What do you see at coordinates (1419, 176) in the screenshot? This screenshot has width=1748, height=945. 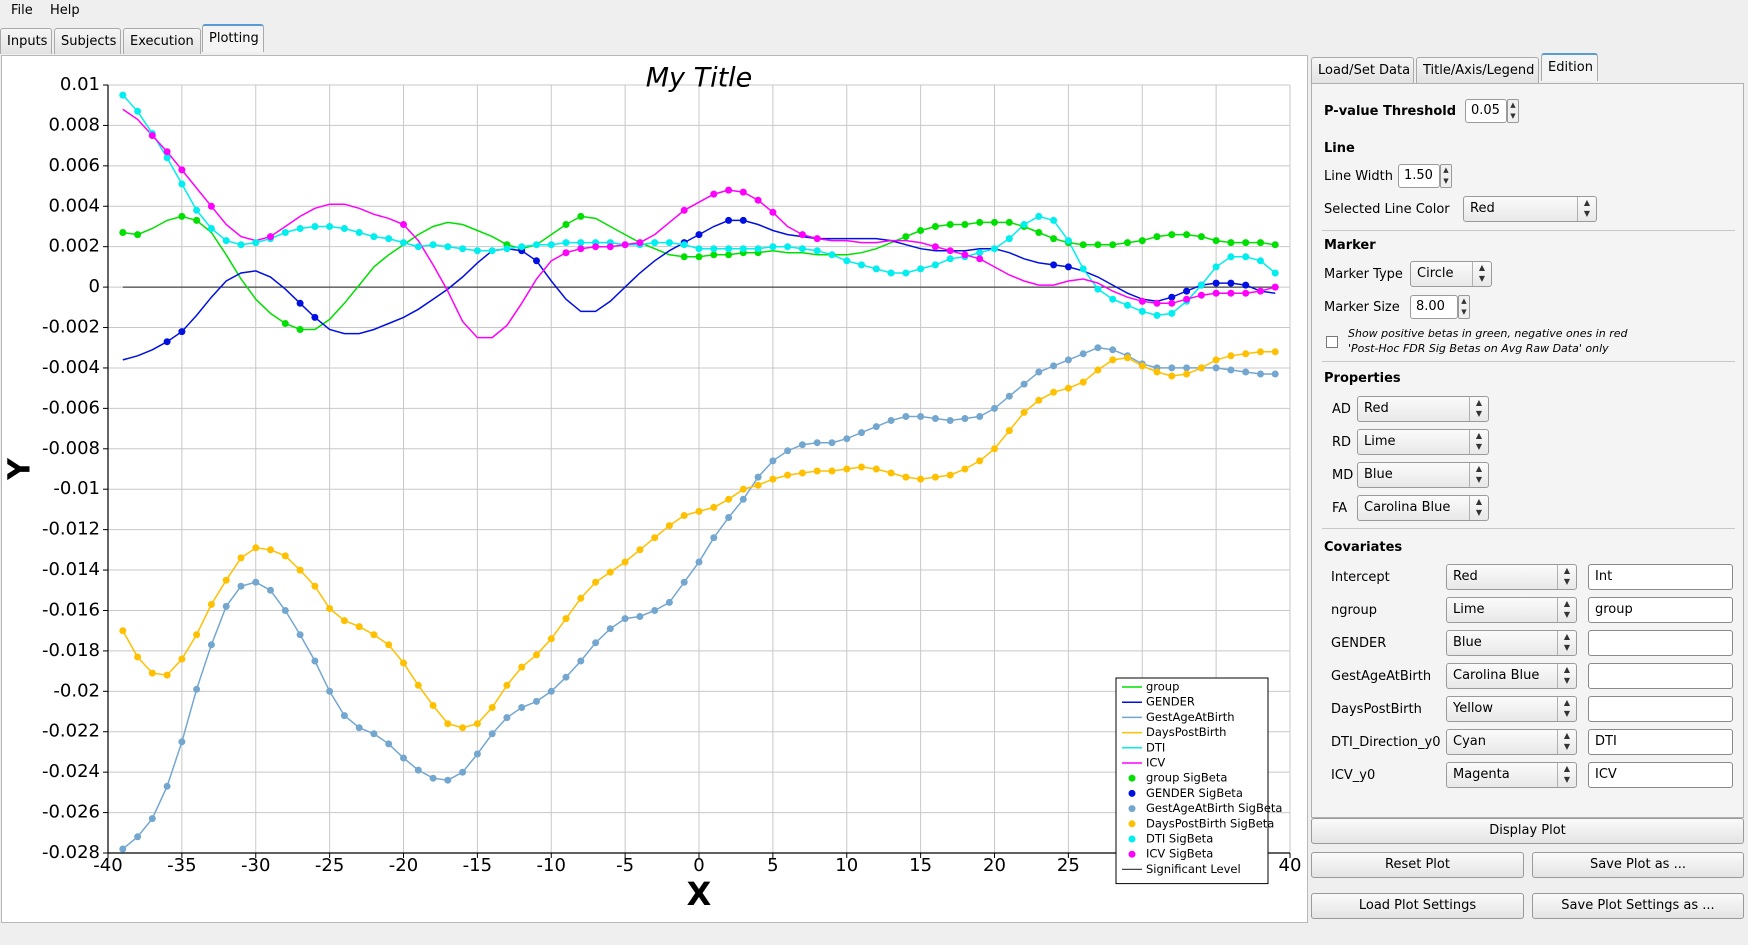 I see `line-width-spinbox: 1.50` at bounding box center [1419, 176].